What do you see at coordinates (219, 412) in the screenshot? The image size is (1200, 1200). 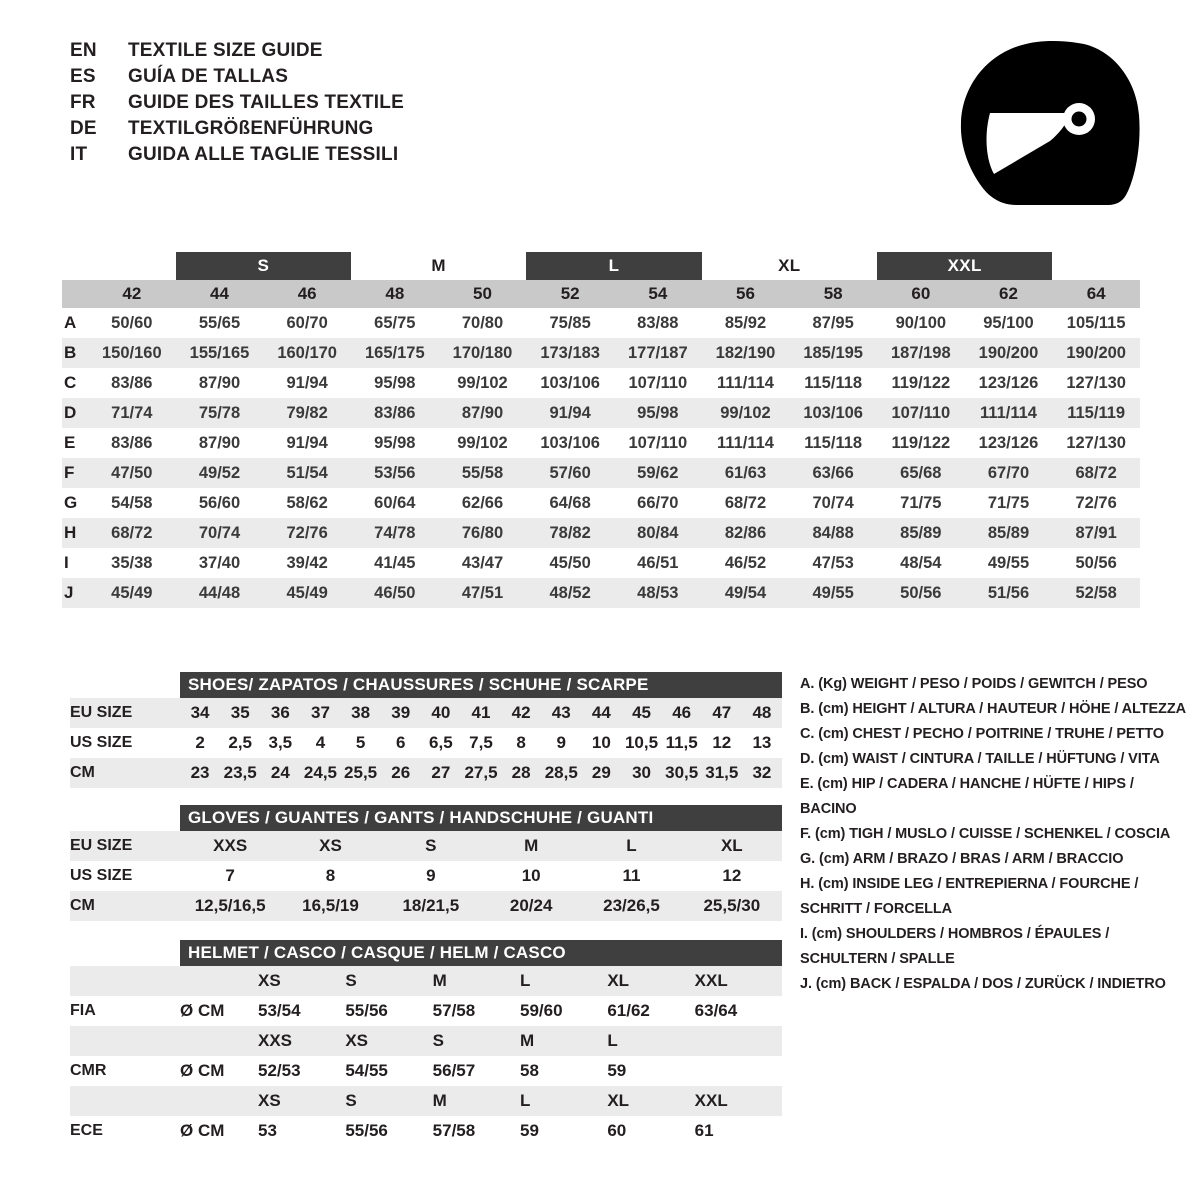 I see `measurement-cell: 75/78` at bounding box center [219, 412].